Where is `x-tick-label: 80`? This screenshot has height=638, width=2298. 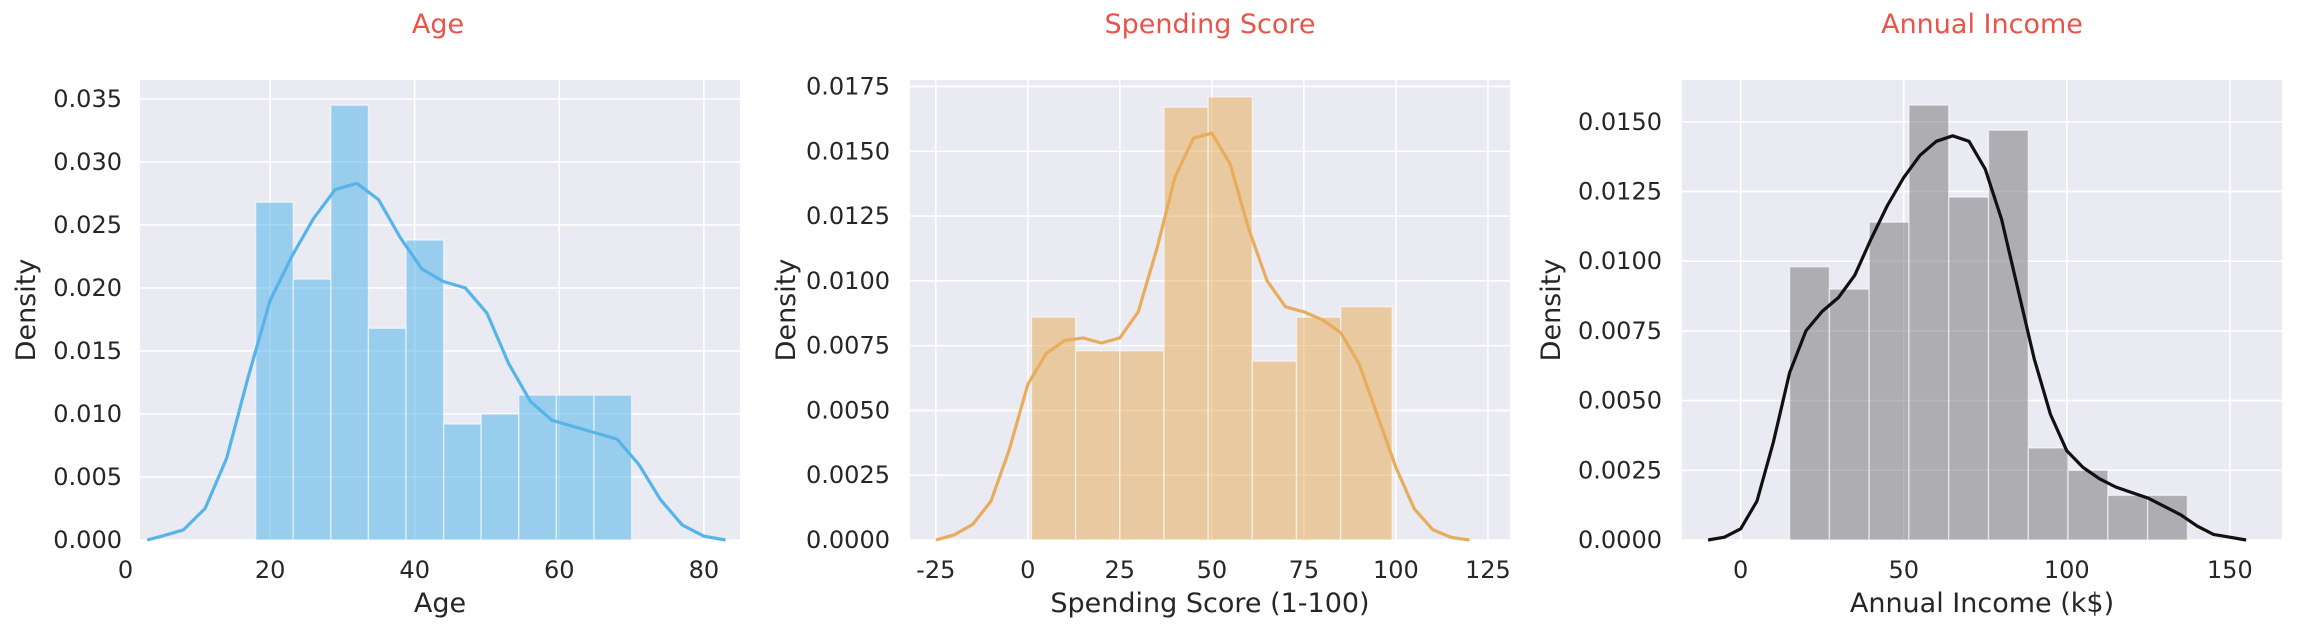 x-tick-label: 80 is located at coordinates (704, 570).